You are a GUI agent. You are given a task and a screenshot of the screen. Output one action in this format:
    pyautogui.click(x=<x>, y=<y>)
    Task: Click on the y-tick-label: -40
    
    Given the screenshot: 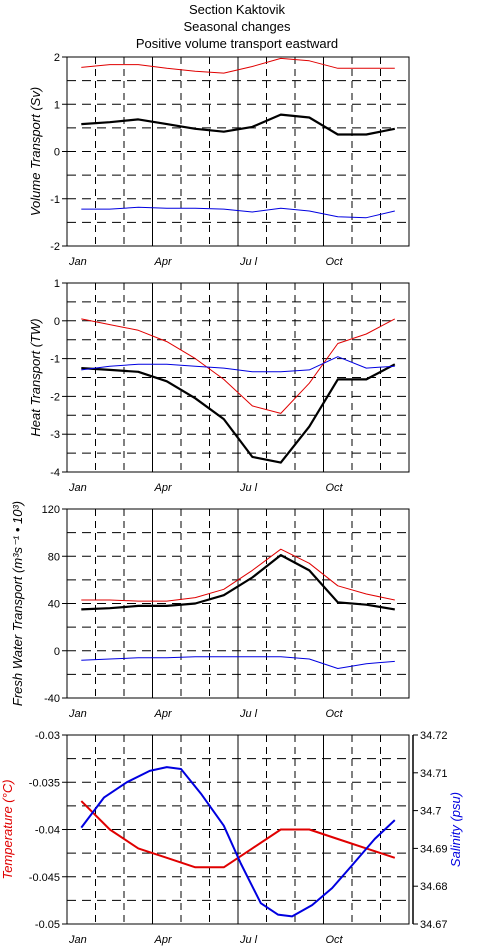 What is the action you would take?
    pyautogui.click(x=52, y=699)
    